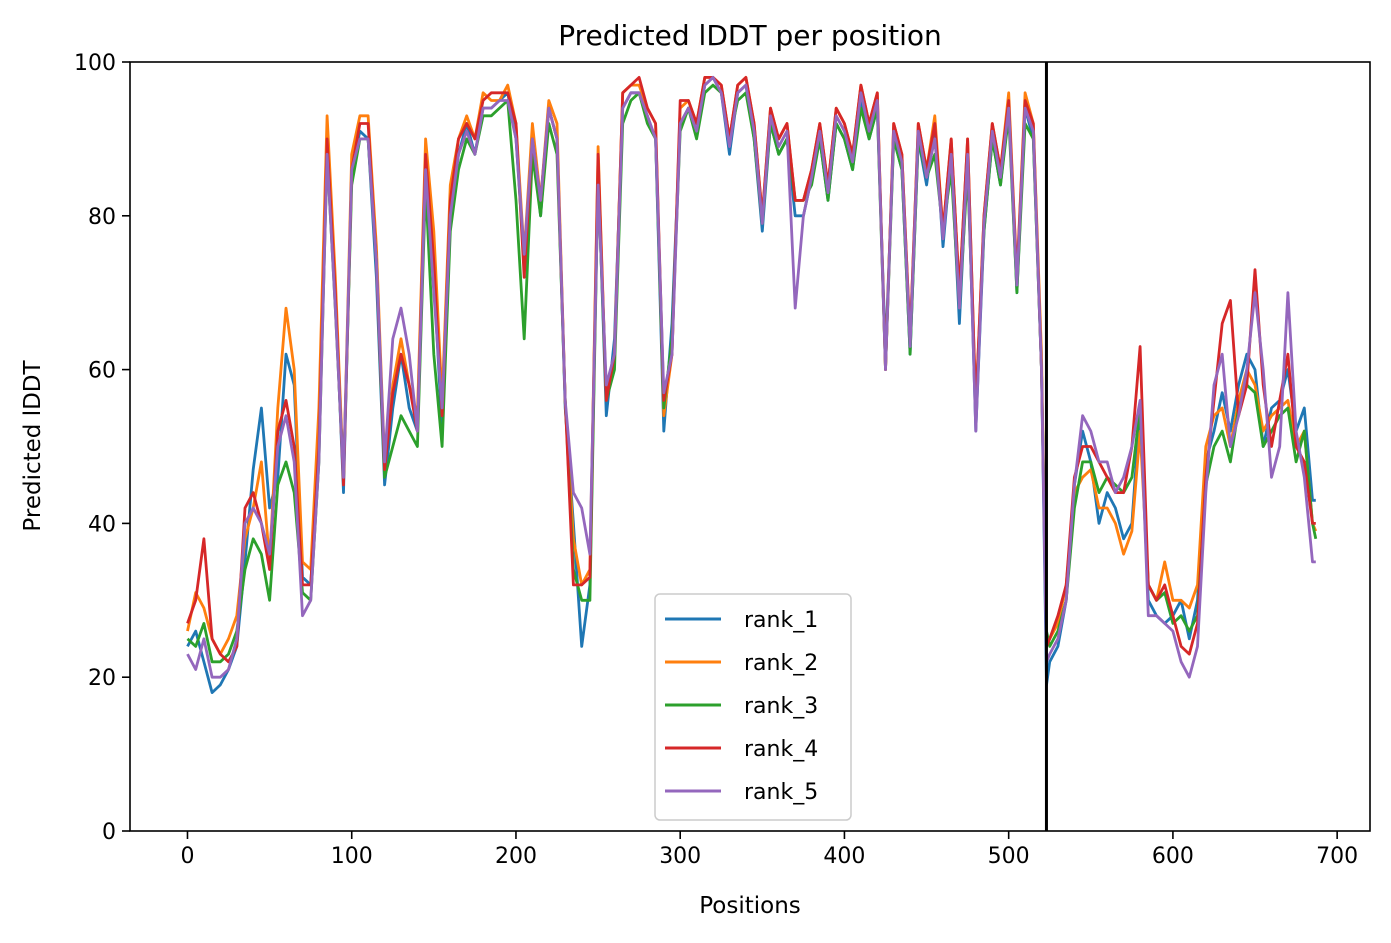 This screenshot has height=943, width=1391. I want to click on legend: rank_1 rank_2 rank_3 rank_4 rank_5, so click(753, 707).